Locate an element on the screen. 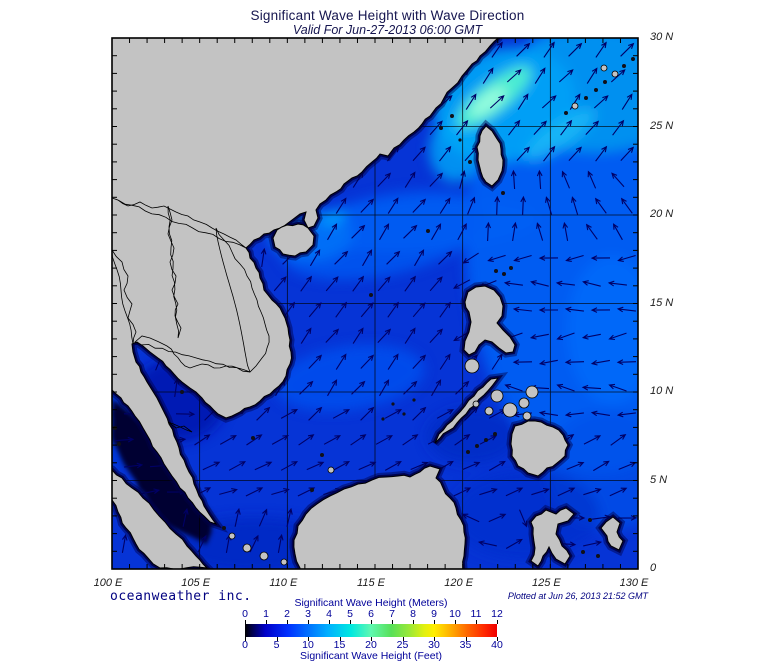 Image resolution: width=775 pixels, height=665 pixels. legend-tick-label: 20 is located at coordinates (371, 645).